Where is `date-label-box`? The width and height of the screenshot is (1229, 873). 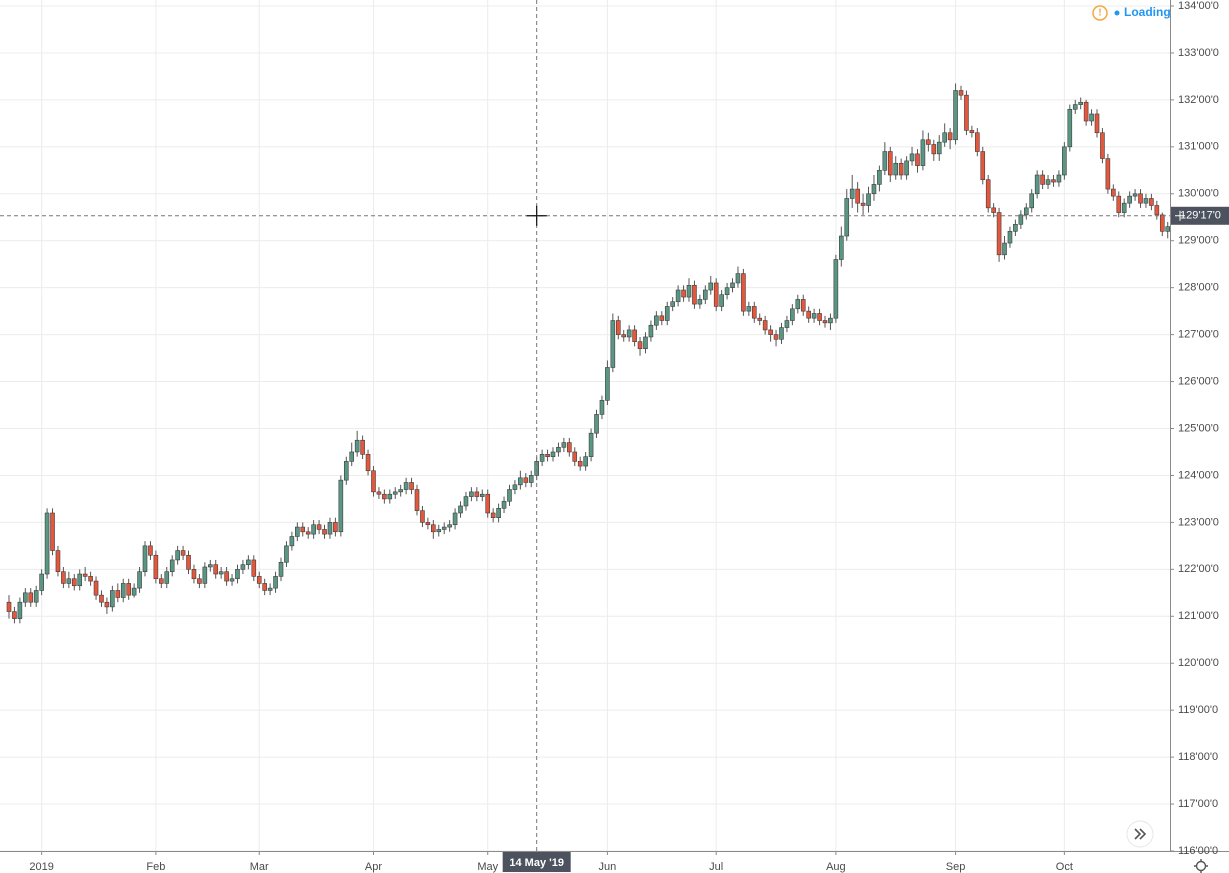
date-label-box is located at coordinates (536, 862).